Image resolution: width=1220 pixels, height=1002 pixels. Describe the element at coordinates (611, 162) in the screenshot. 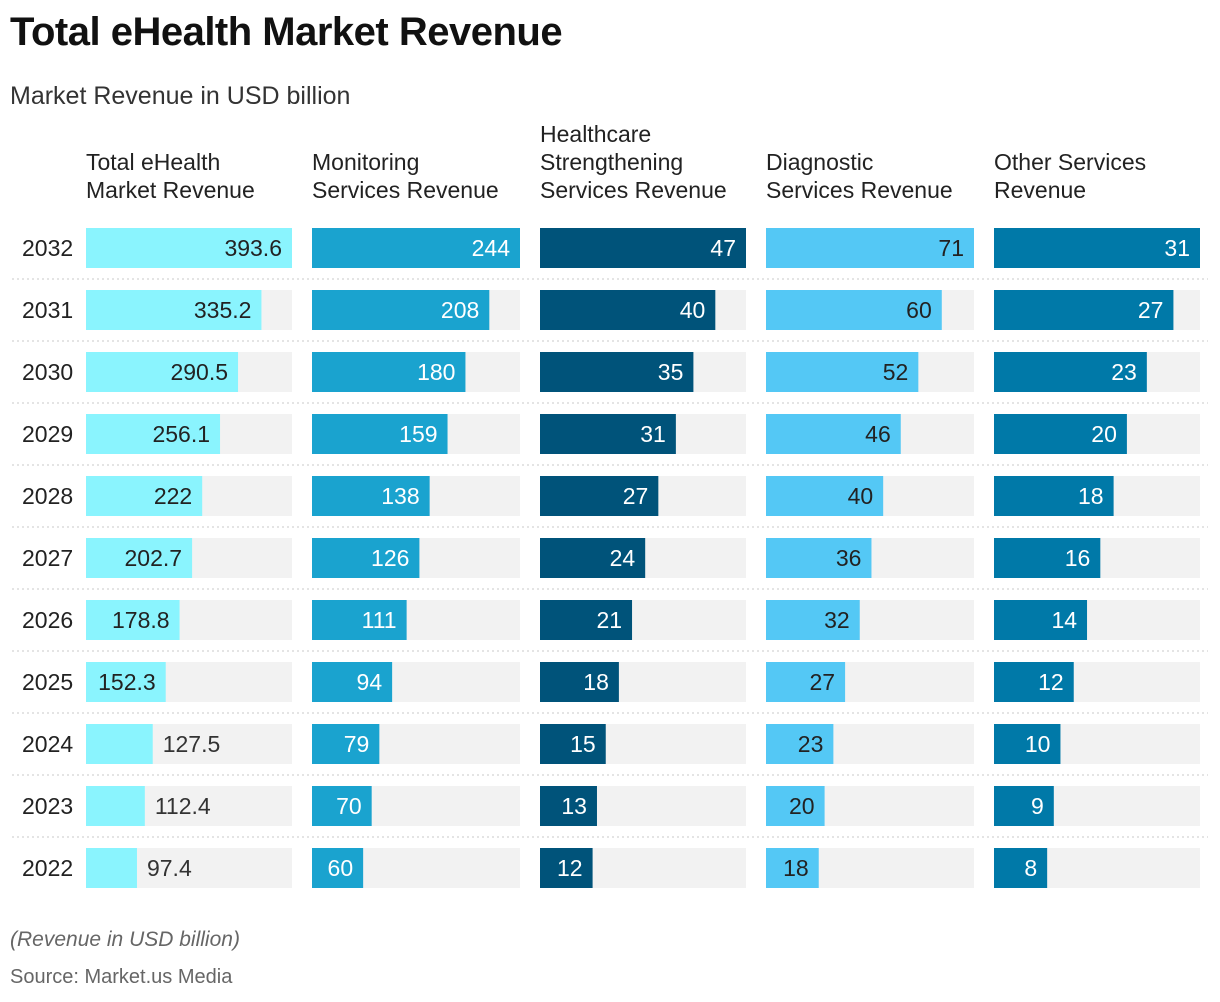

I see `series-header: Strengthening` at that location.